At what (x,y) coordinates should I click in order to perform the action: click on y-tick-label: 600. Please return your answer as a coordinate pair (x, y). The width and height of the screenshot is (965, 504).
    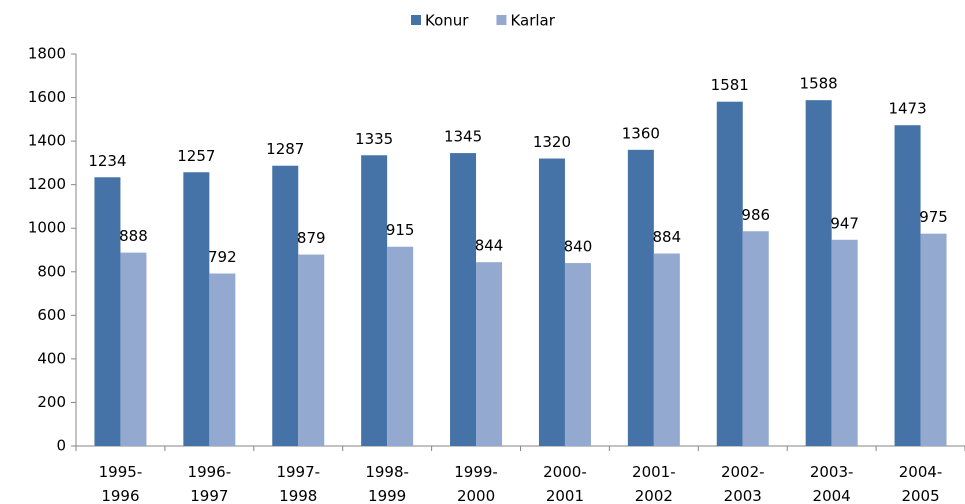
    Looking at the image, I should click on (51, 315).